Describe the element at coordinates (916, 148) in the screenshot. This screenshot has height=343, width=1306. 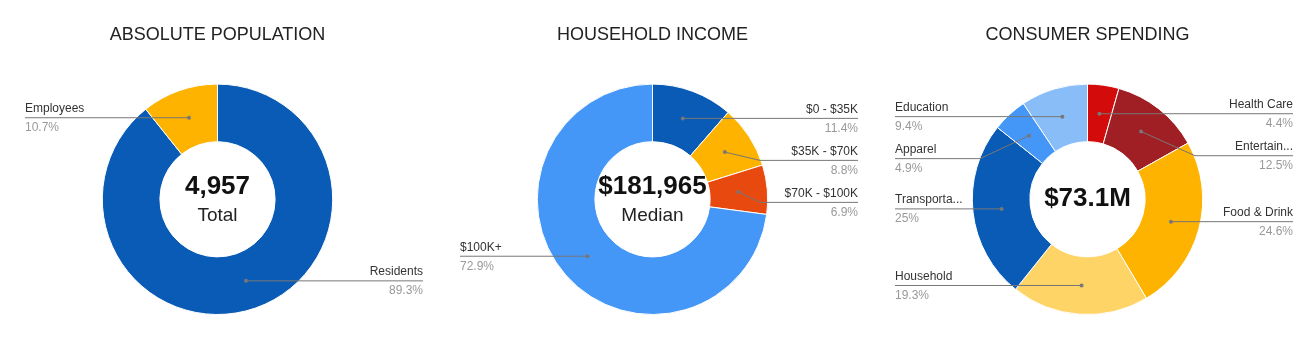
I see `slice-label: Apparel` at that location.